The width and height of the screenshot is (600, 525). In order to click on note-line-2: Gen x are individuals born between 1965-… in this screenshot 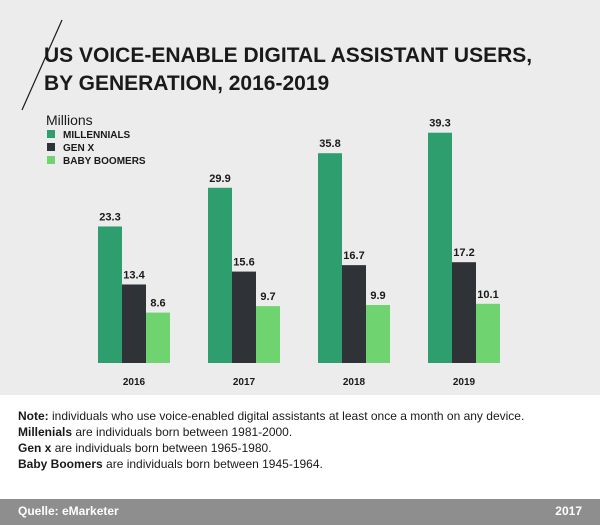, I will do `click(145, 448)`.